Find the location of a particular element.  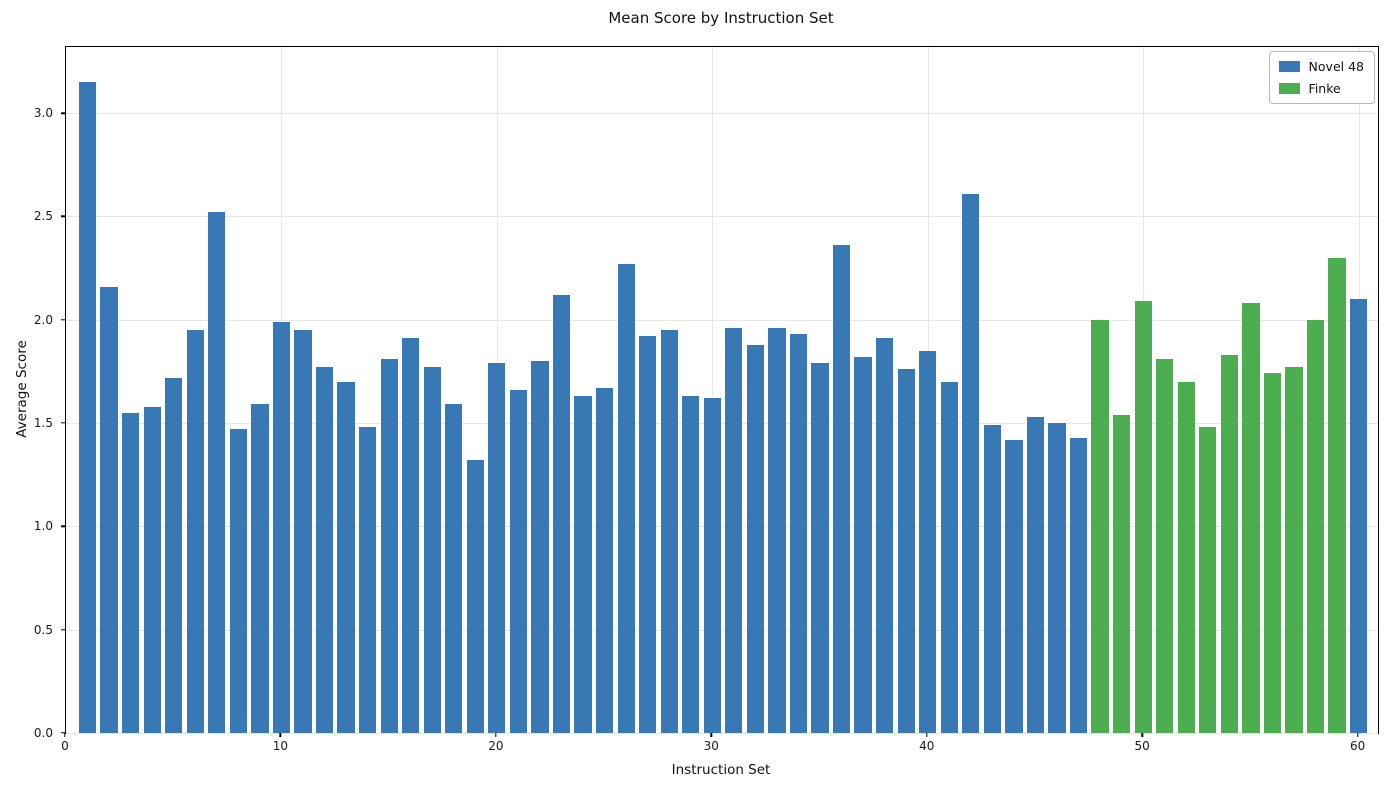

y-axis-label: Average Score is located at coordinates (22, 389).